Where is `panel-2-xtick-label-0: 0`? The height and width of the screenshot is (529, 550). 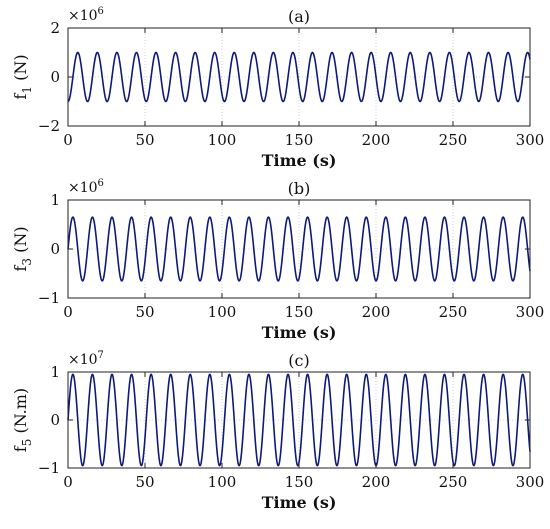
panel-2-xtick-label-0: 0 is located at coordinates (68, 312).